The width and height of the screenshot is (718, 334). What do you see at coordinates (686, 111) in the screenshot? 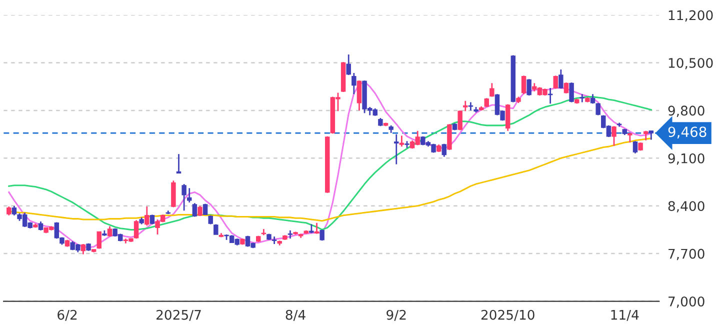
I see `y-tick-label: 9,800` at bounding box center [686, 111].